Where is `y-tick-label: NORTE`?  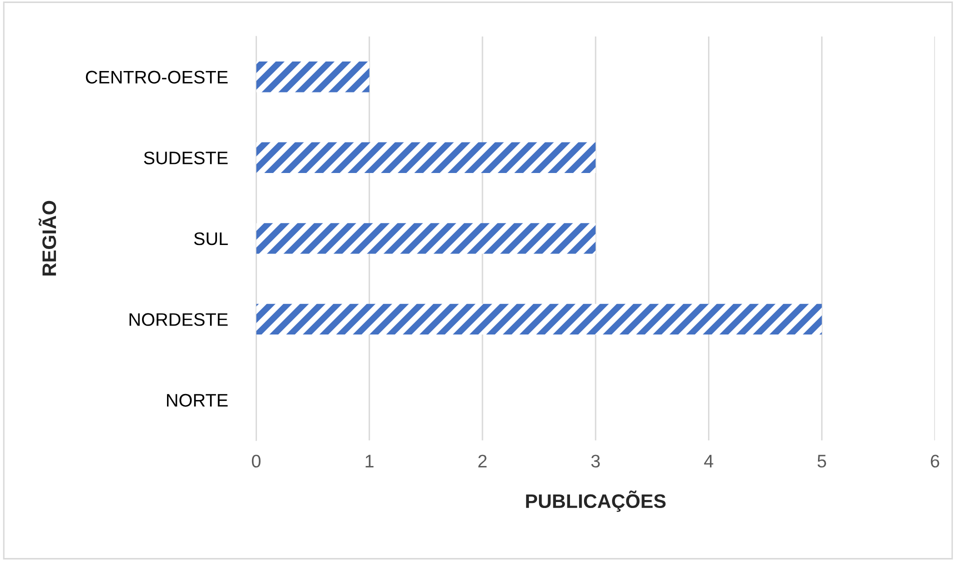 y-tick-label: NORTE is located at coordinates (197, 400).